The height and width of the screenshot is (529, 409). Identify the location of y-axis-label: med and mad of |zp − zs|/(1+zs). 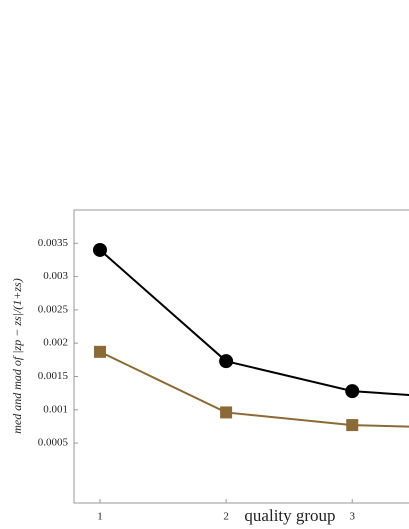
(17, 355).